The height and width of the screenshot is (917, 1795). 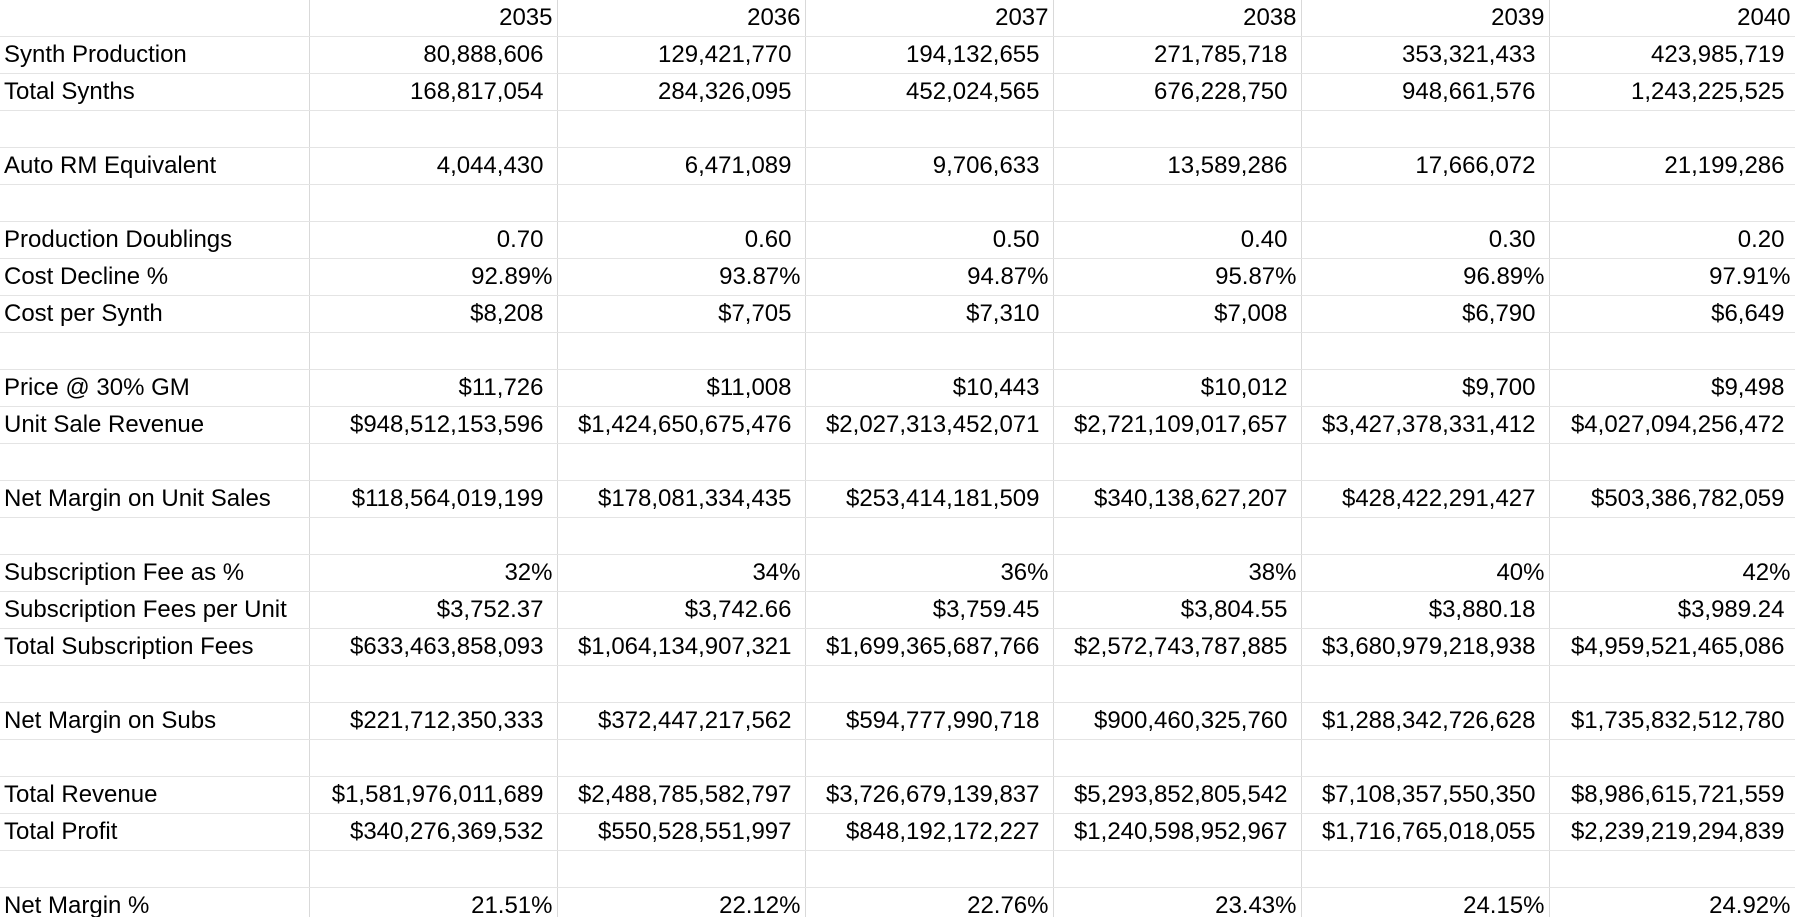 What do you see at coordinates (1425, 832) in the screenshot?
I see `cell: $1,716,765,018,055` at bounding box center [1425, 832].